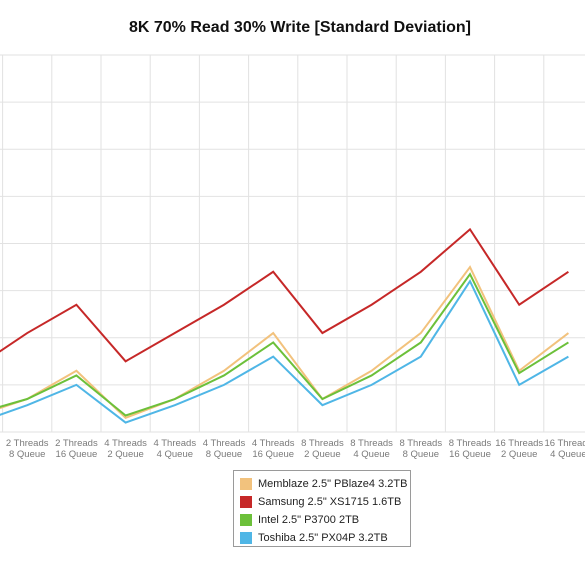  What do you see at coordinates (76, 449) in the screenshot?
I see `x-tick-label: 2 Threads 16 Queue` at bounding box center [76, 449].